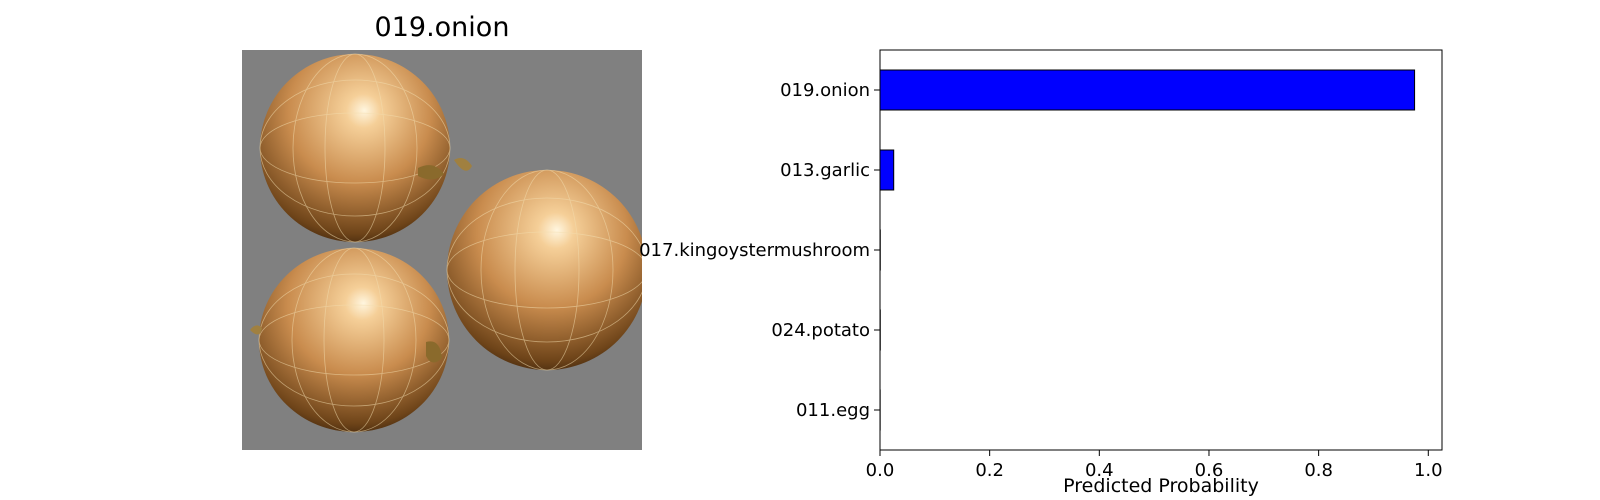  What do you see at coordinates (754, 250) in the screenshot?
I see `y-tick-label: 017.kingoystermushroom` at bounding box center [754, 250].